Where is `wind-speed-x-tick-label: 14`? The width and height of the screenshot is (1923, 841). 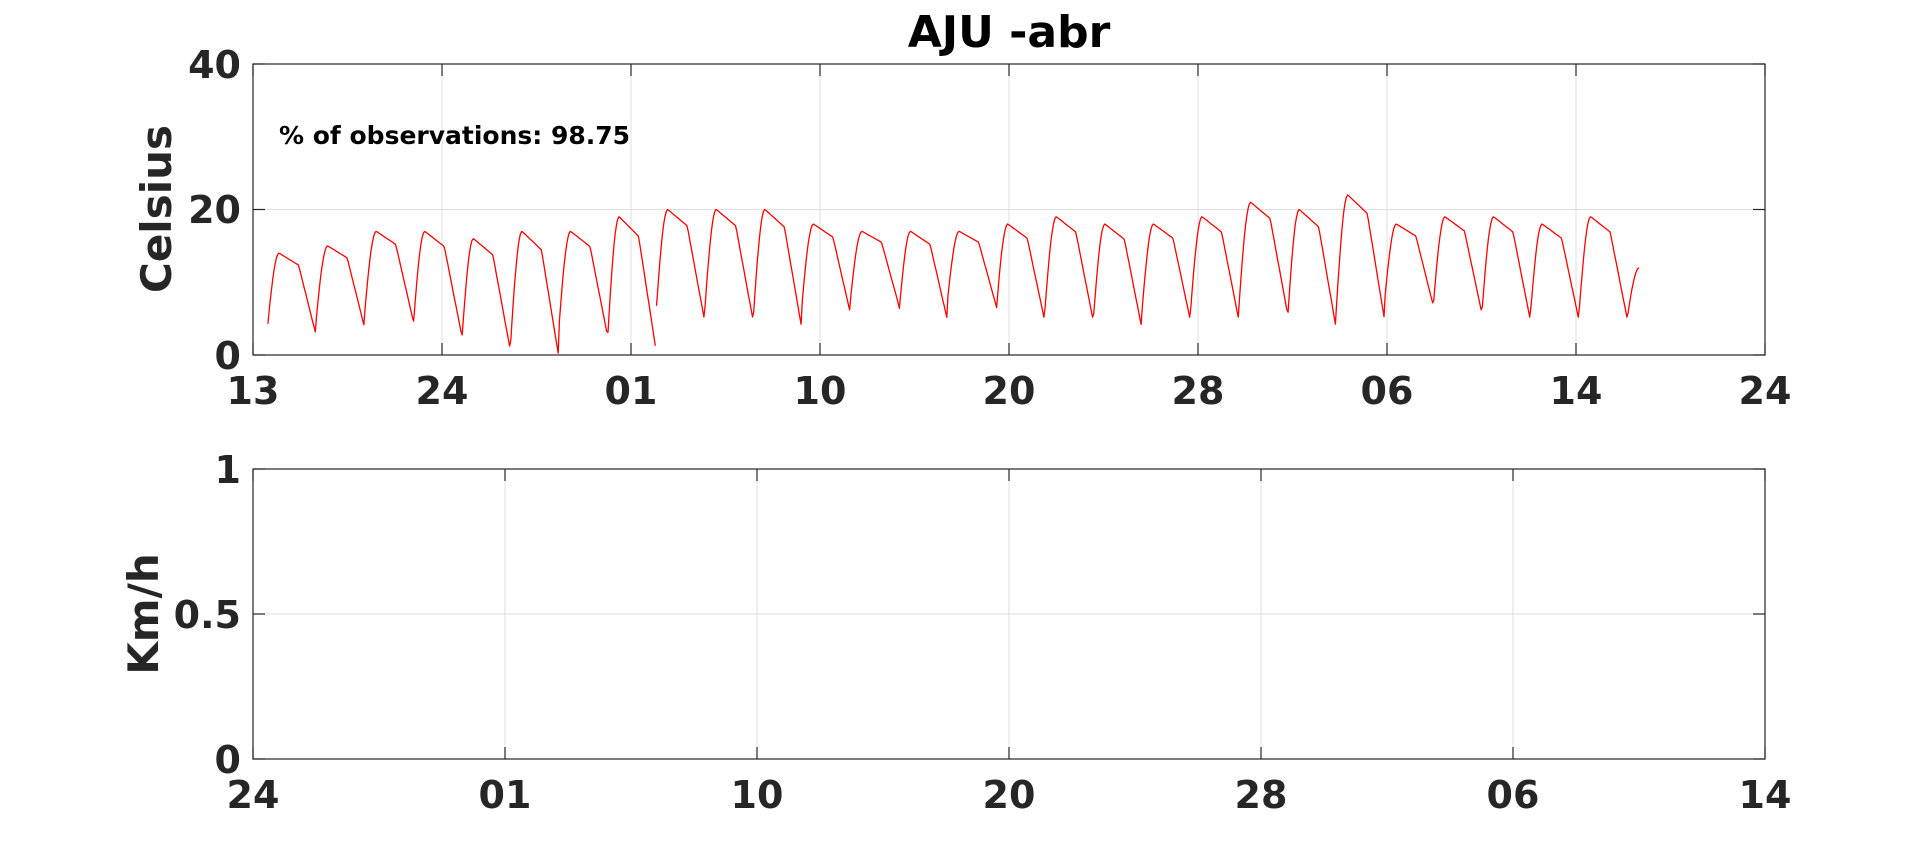 wind-speed-x-tick-label: 14 is located at coordinates (1765, 795).